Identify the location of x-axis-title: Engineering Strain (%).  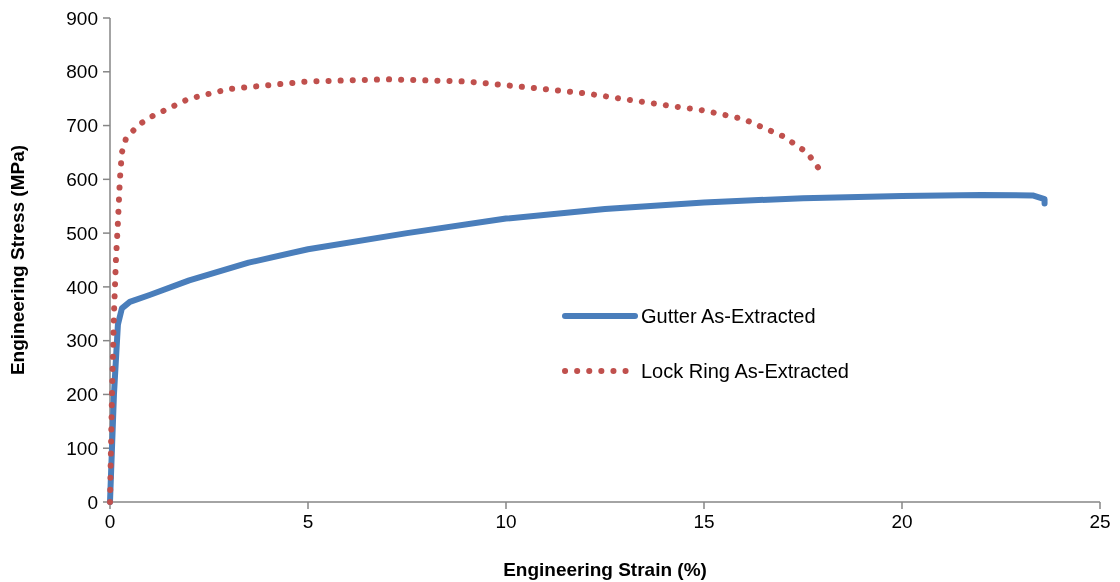
(605, 569).